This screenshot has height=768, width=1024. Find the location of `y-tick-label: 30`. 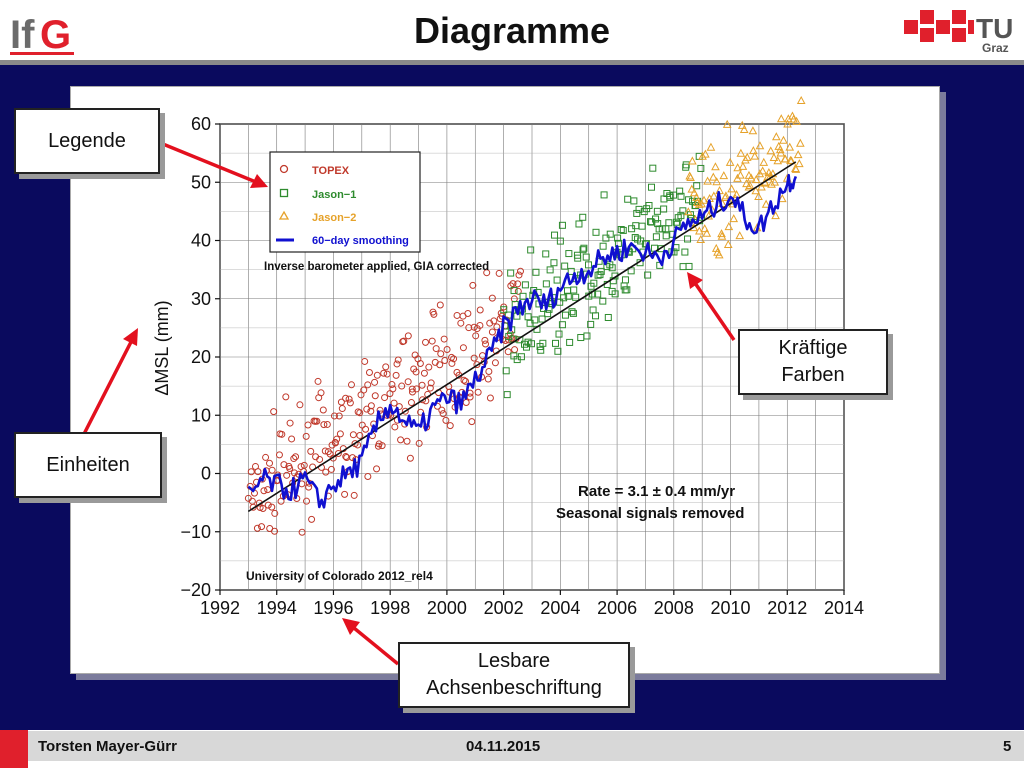

y-tick-label: 30 is located at coordinates (201, 299).